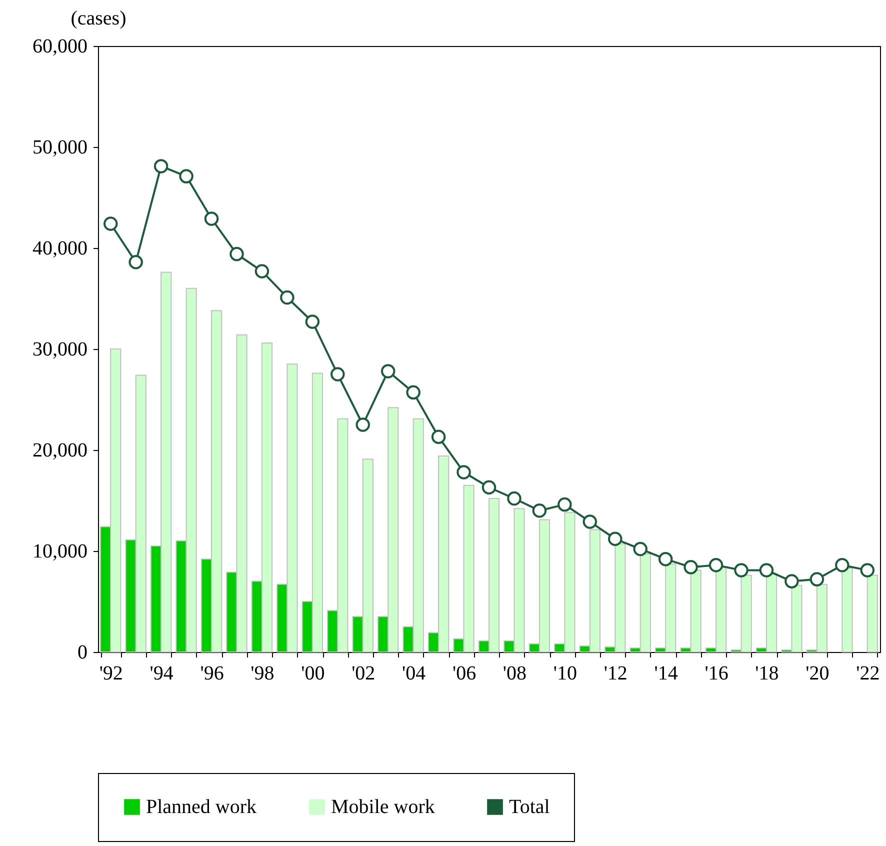 The width and height of the screenshot is (886, 846). What do you see at coordinates (767, 673) in the screenshot?
I see `x-tick-label: '18` at bounding box center [767, 673].